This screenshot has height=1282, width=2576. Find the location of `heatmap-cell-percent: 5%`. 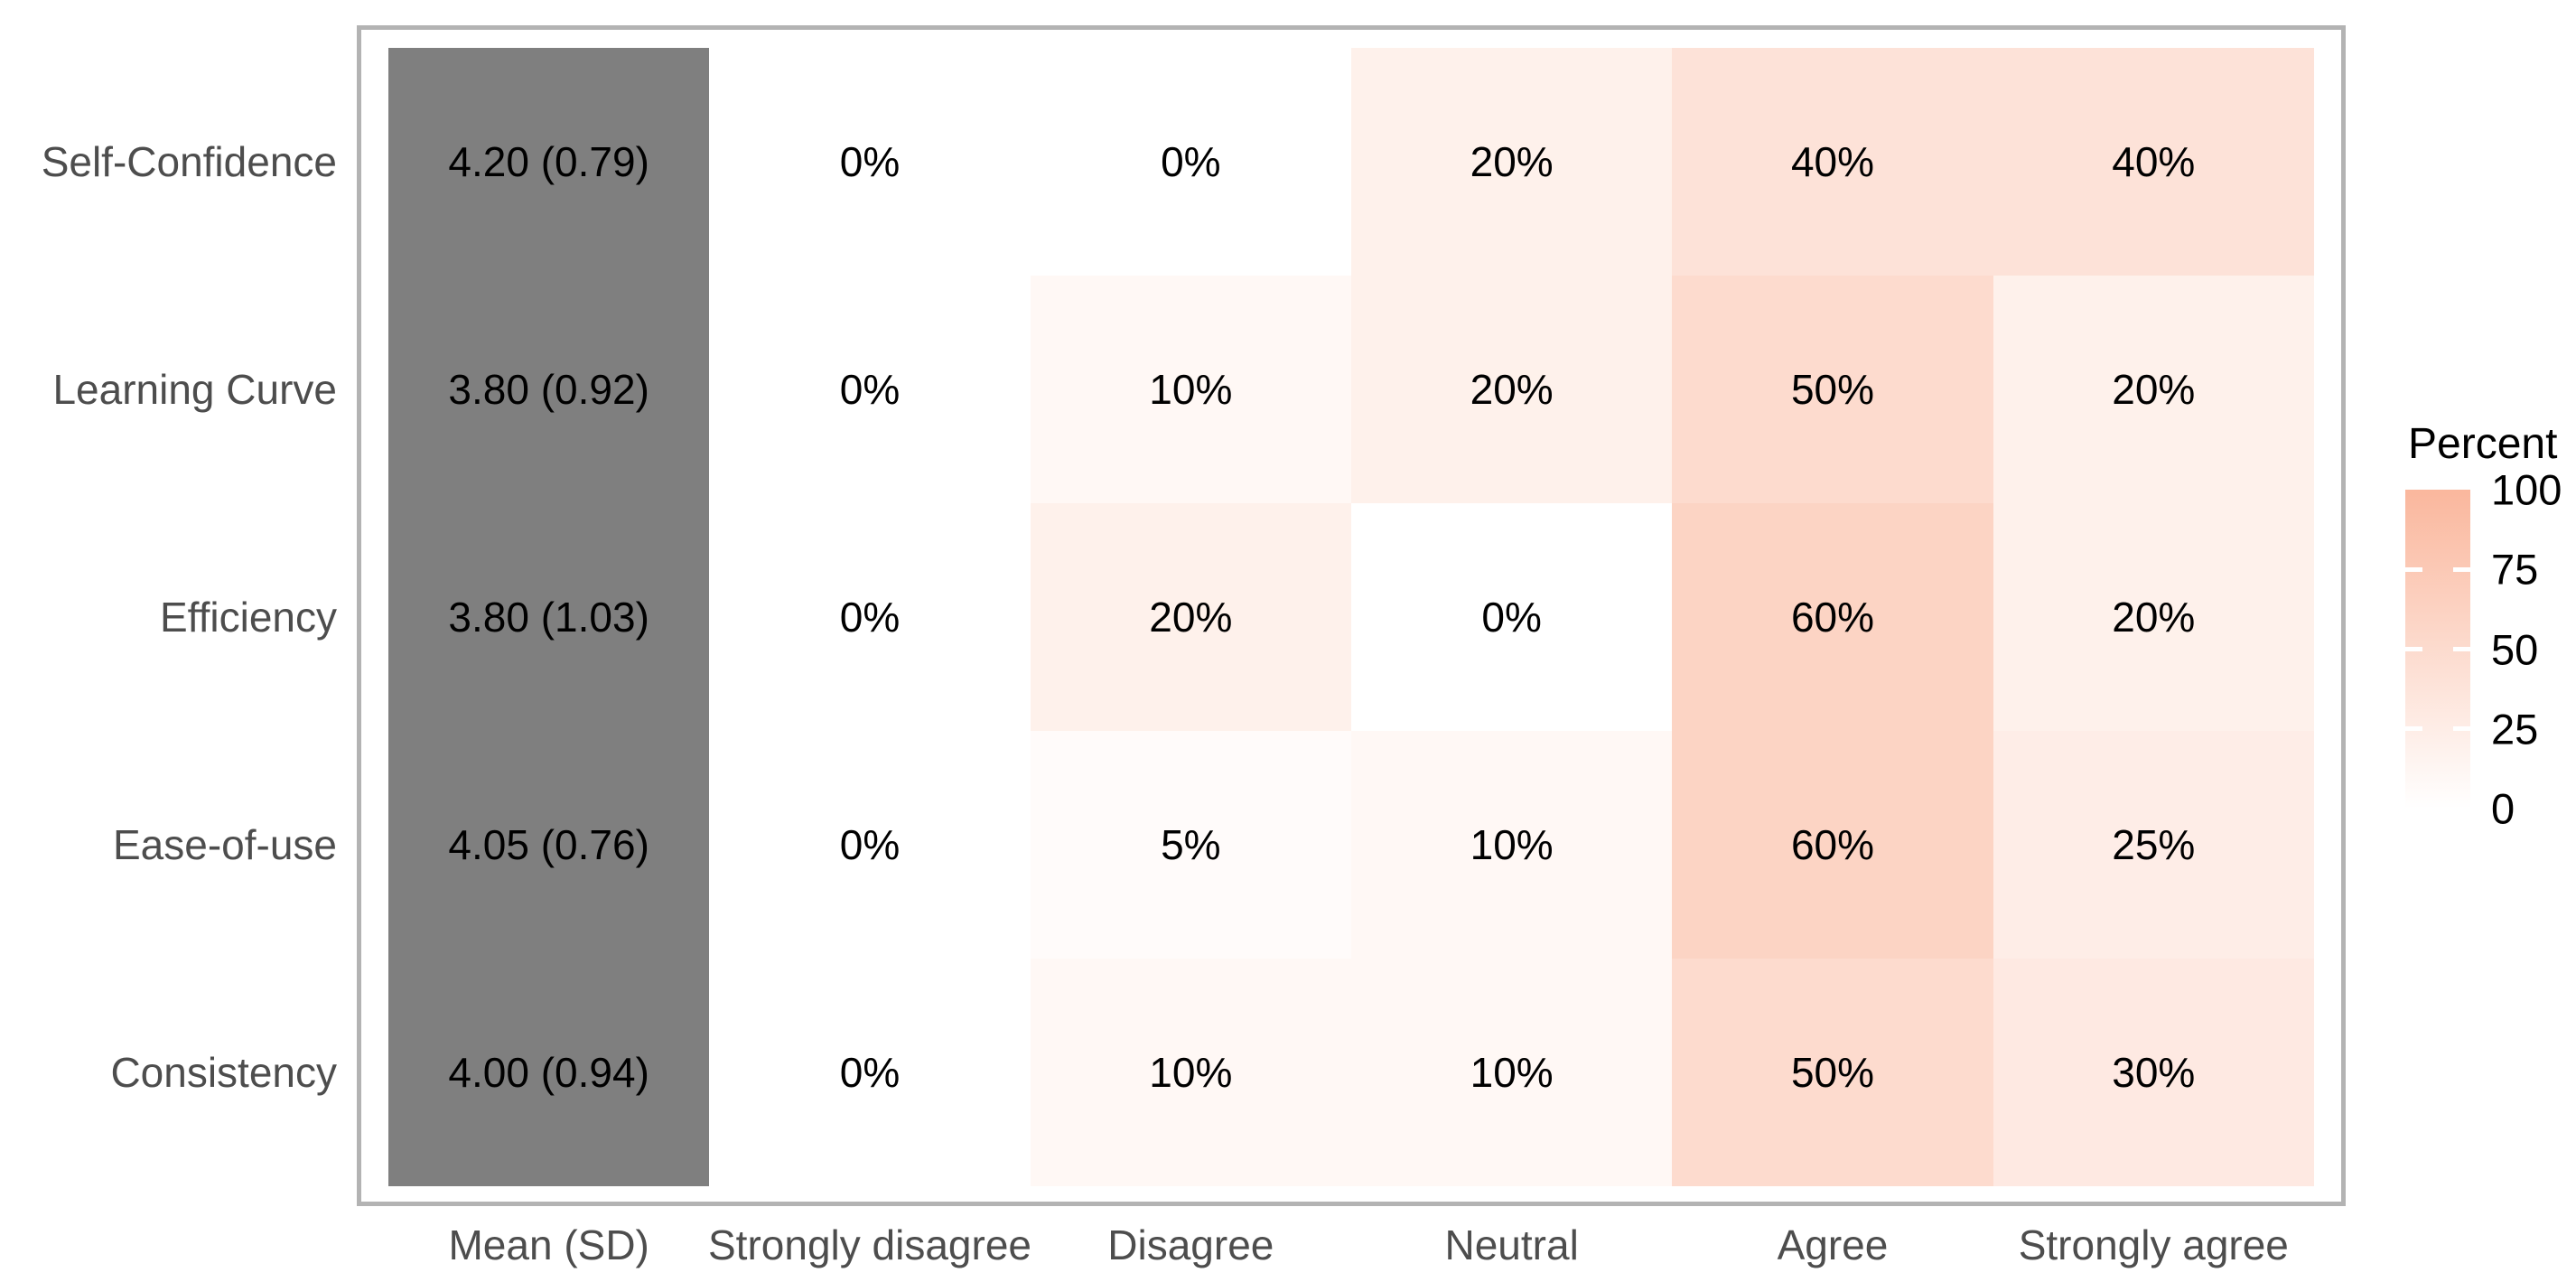

heatmap-cell-percent: 5% is located at coordinates (1190, 845).